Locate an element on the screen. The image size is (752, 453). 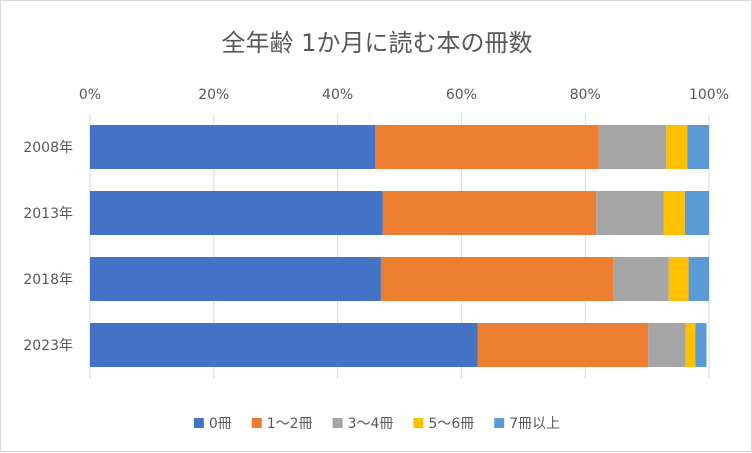
x-tick-label: 80% is located at coordinates (585, 95).